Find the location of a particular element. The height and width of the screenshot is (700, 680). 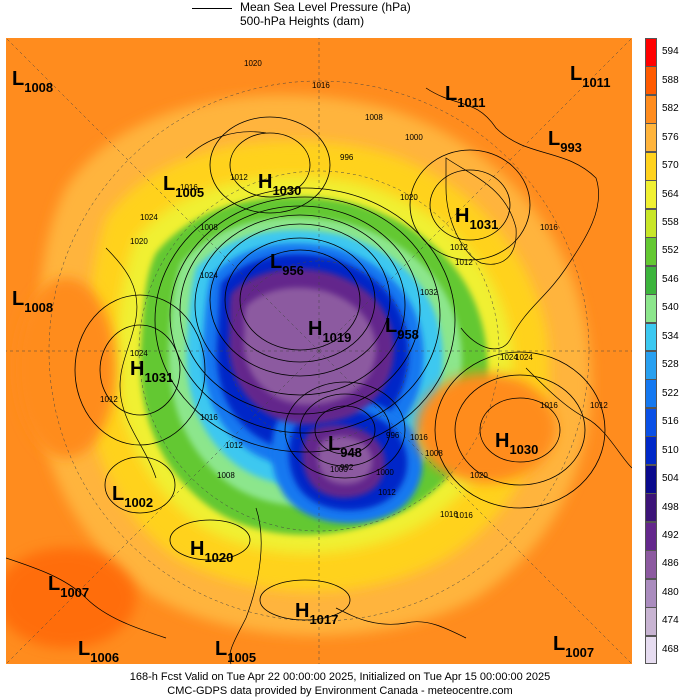

system-pressure: 1005 is located at coordinates (189, 192).